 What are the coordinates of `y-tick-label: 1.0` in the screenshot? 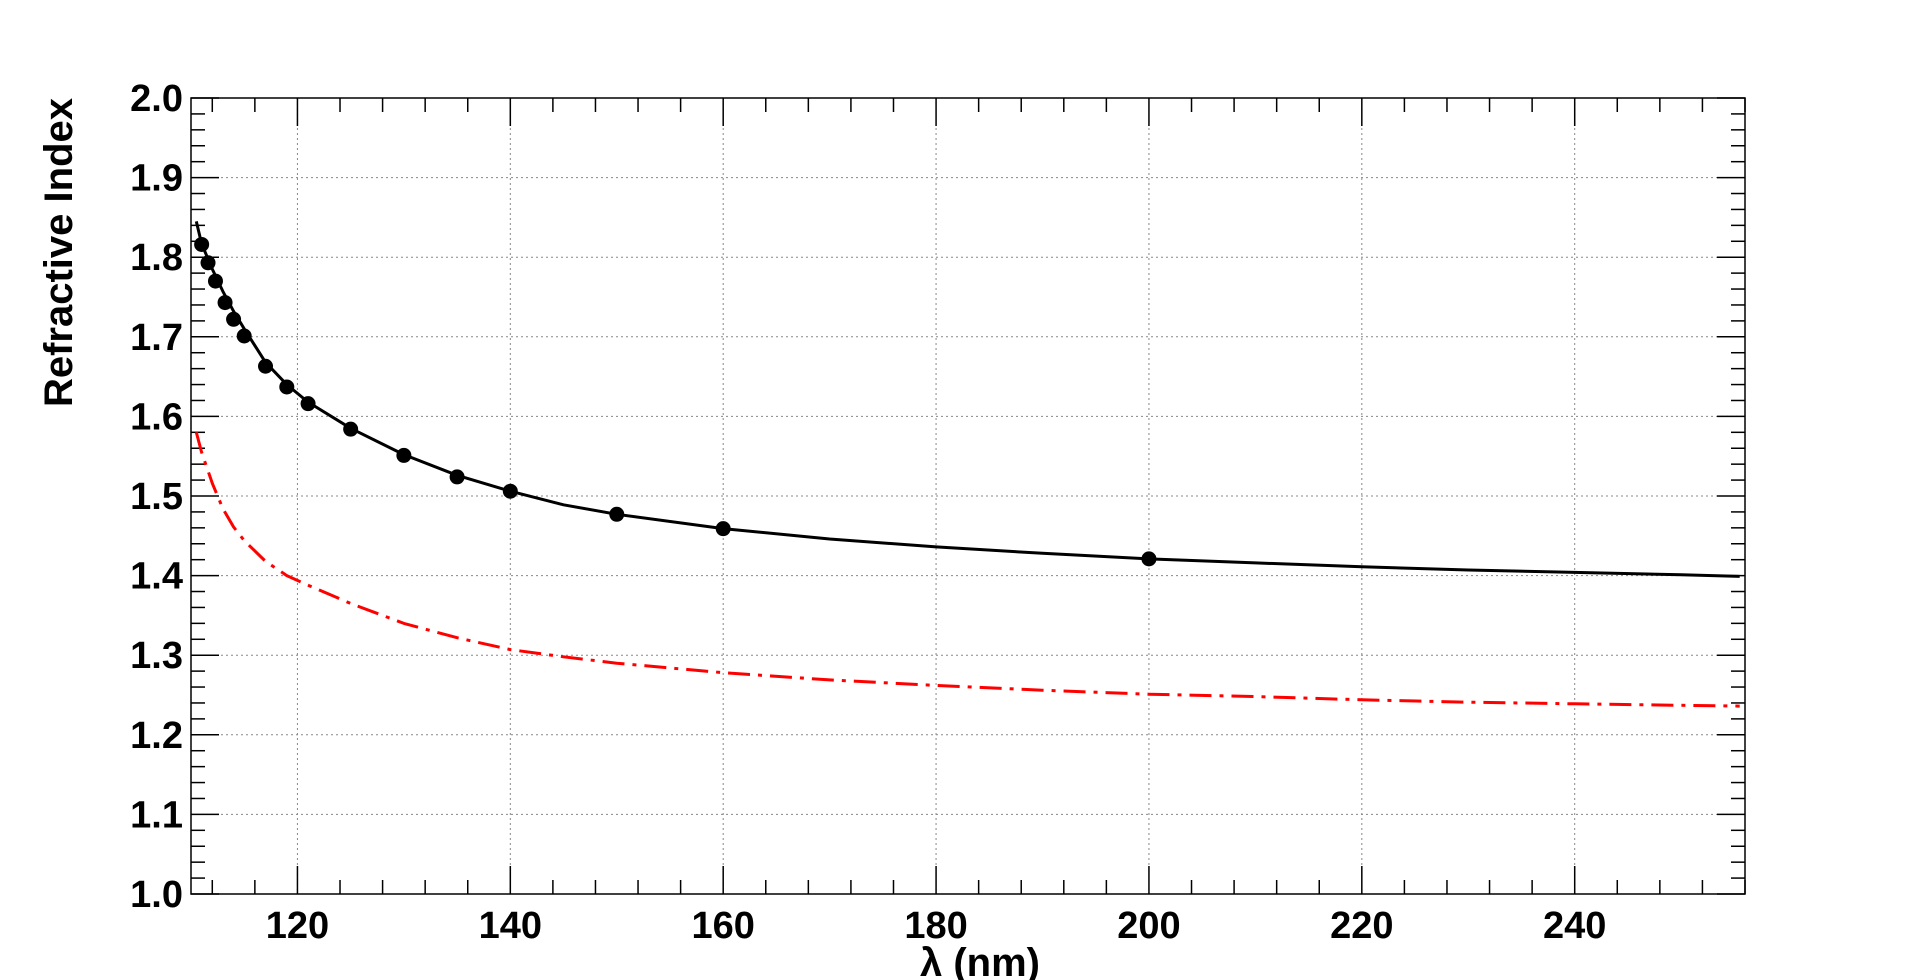 It's located at (156, 895).